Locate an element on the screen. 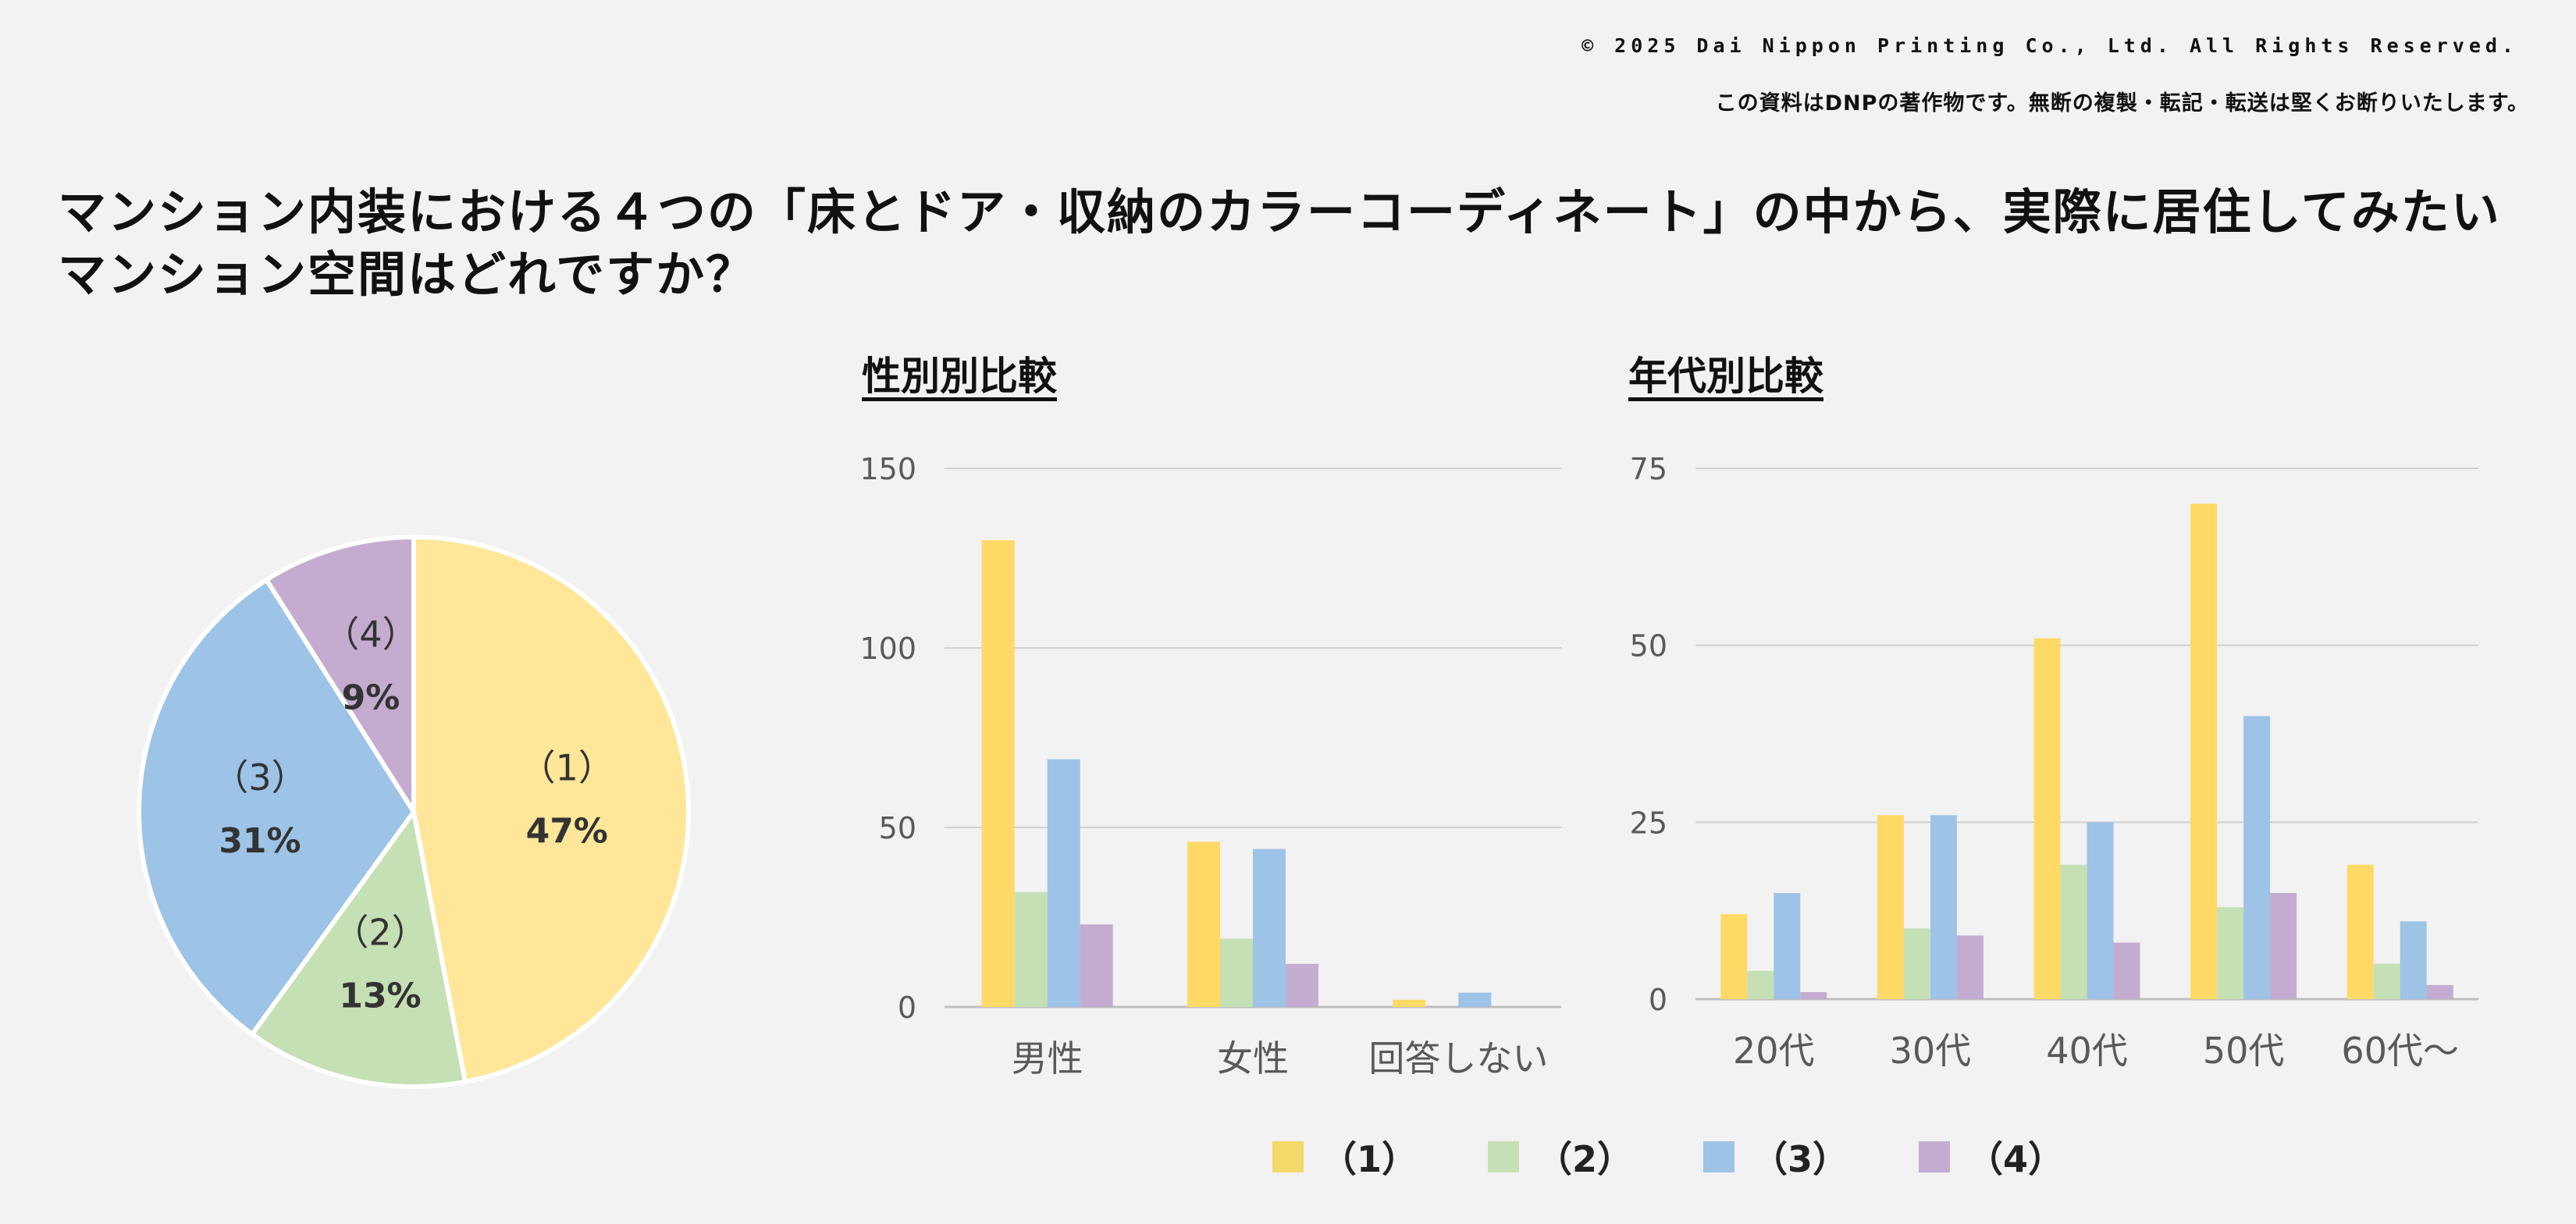  legend-label-3: （3） is located at coordinates (1800, 1159).